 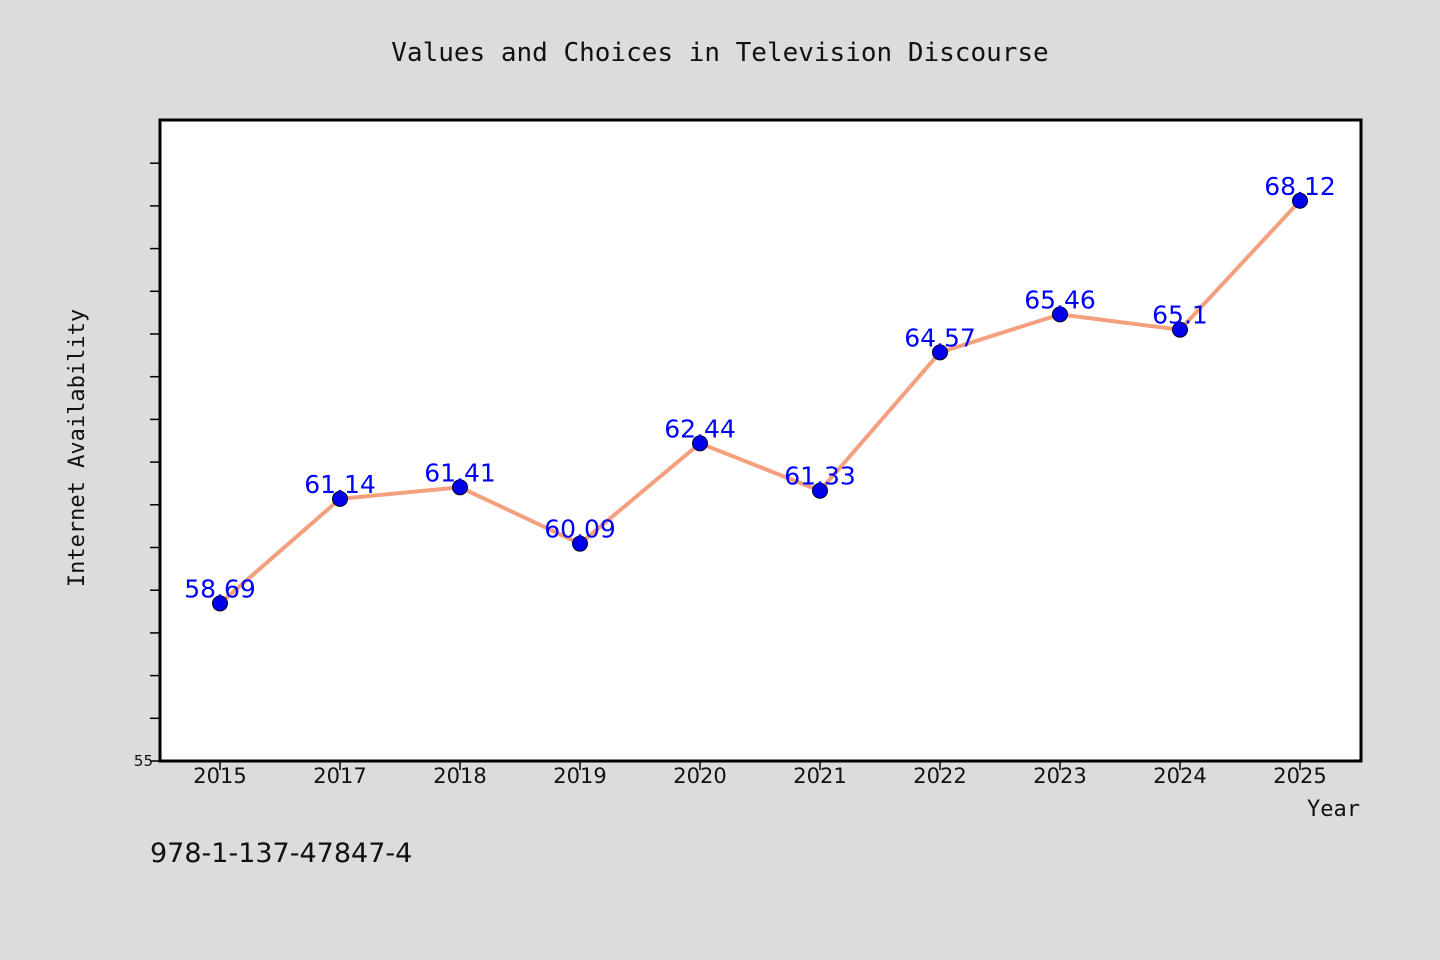 What do you see at coordinates (940, 337) in the screenshot?
I see `data-label: 64.57` at bounding box center [940, 337].